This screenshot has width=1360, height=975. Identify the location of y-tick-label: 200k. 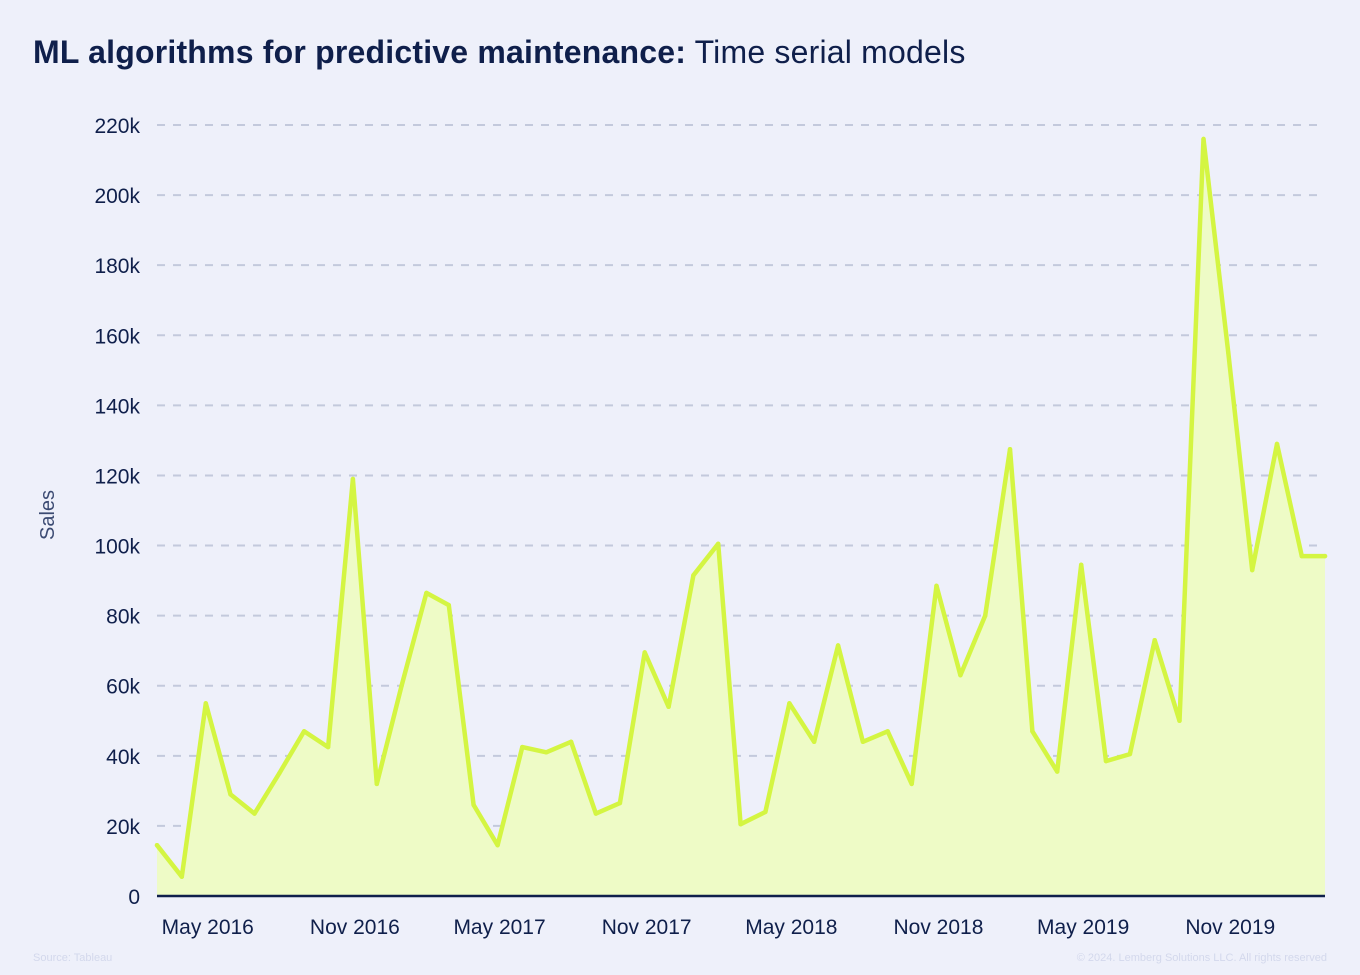
(117, 196).